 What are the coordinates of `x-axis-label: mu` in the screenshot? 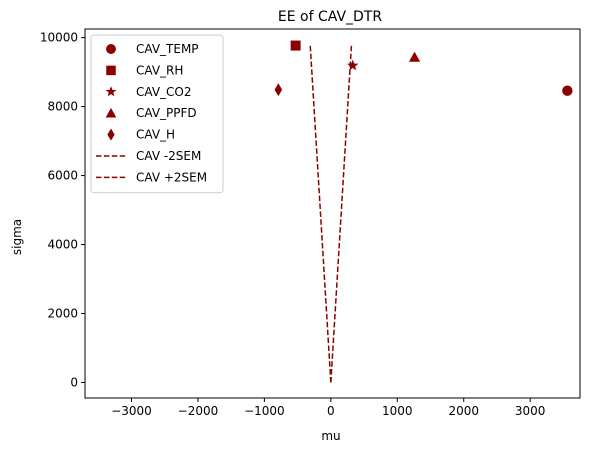 It's located at (330, 436).